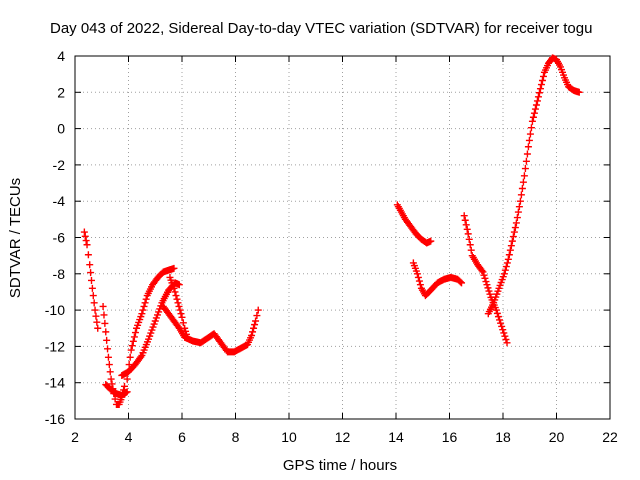  What do you see at coordinates (59, 238) in the screenshot?
I see `y-tick-label: -6` at bounding box center [59, 238].